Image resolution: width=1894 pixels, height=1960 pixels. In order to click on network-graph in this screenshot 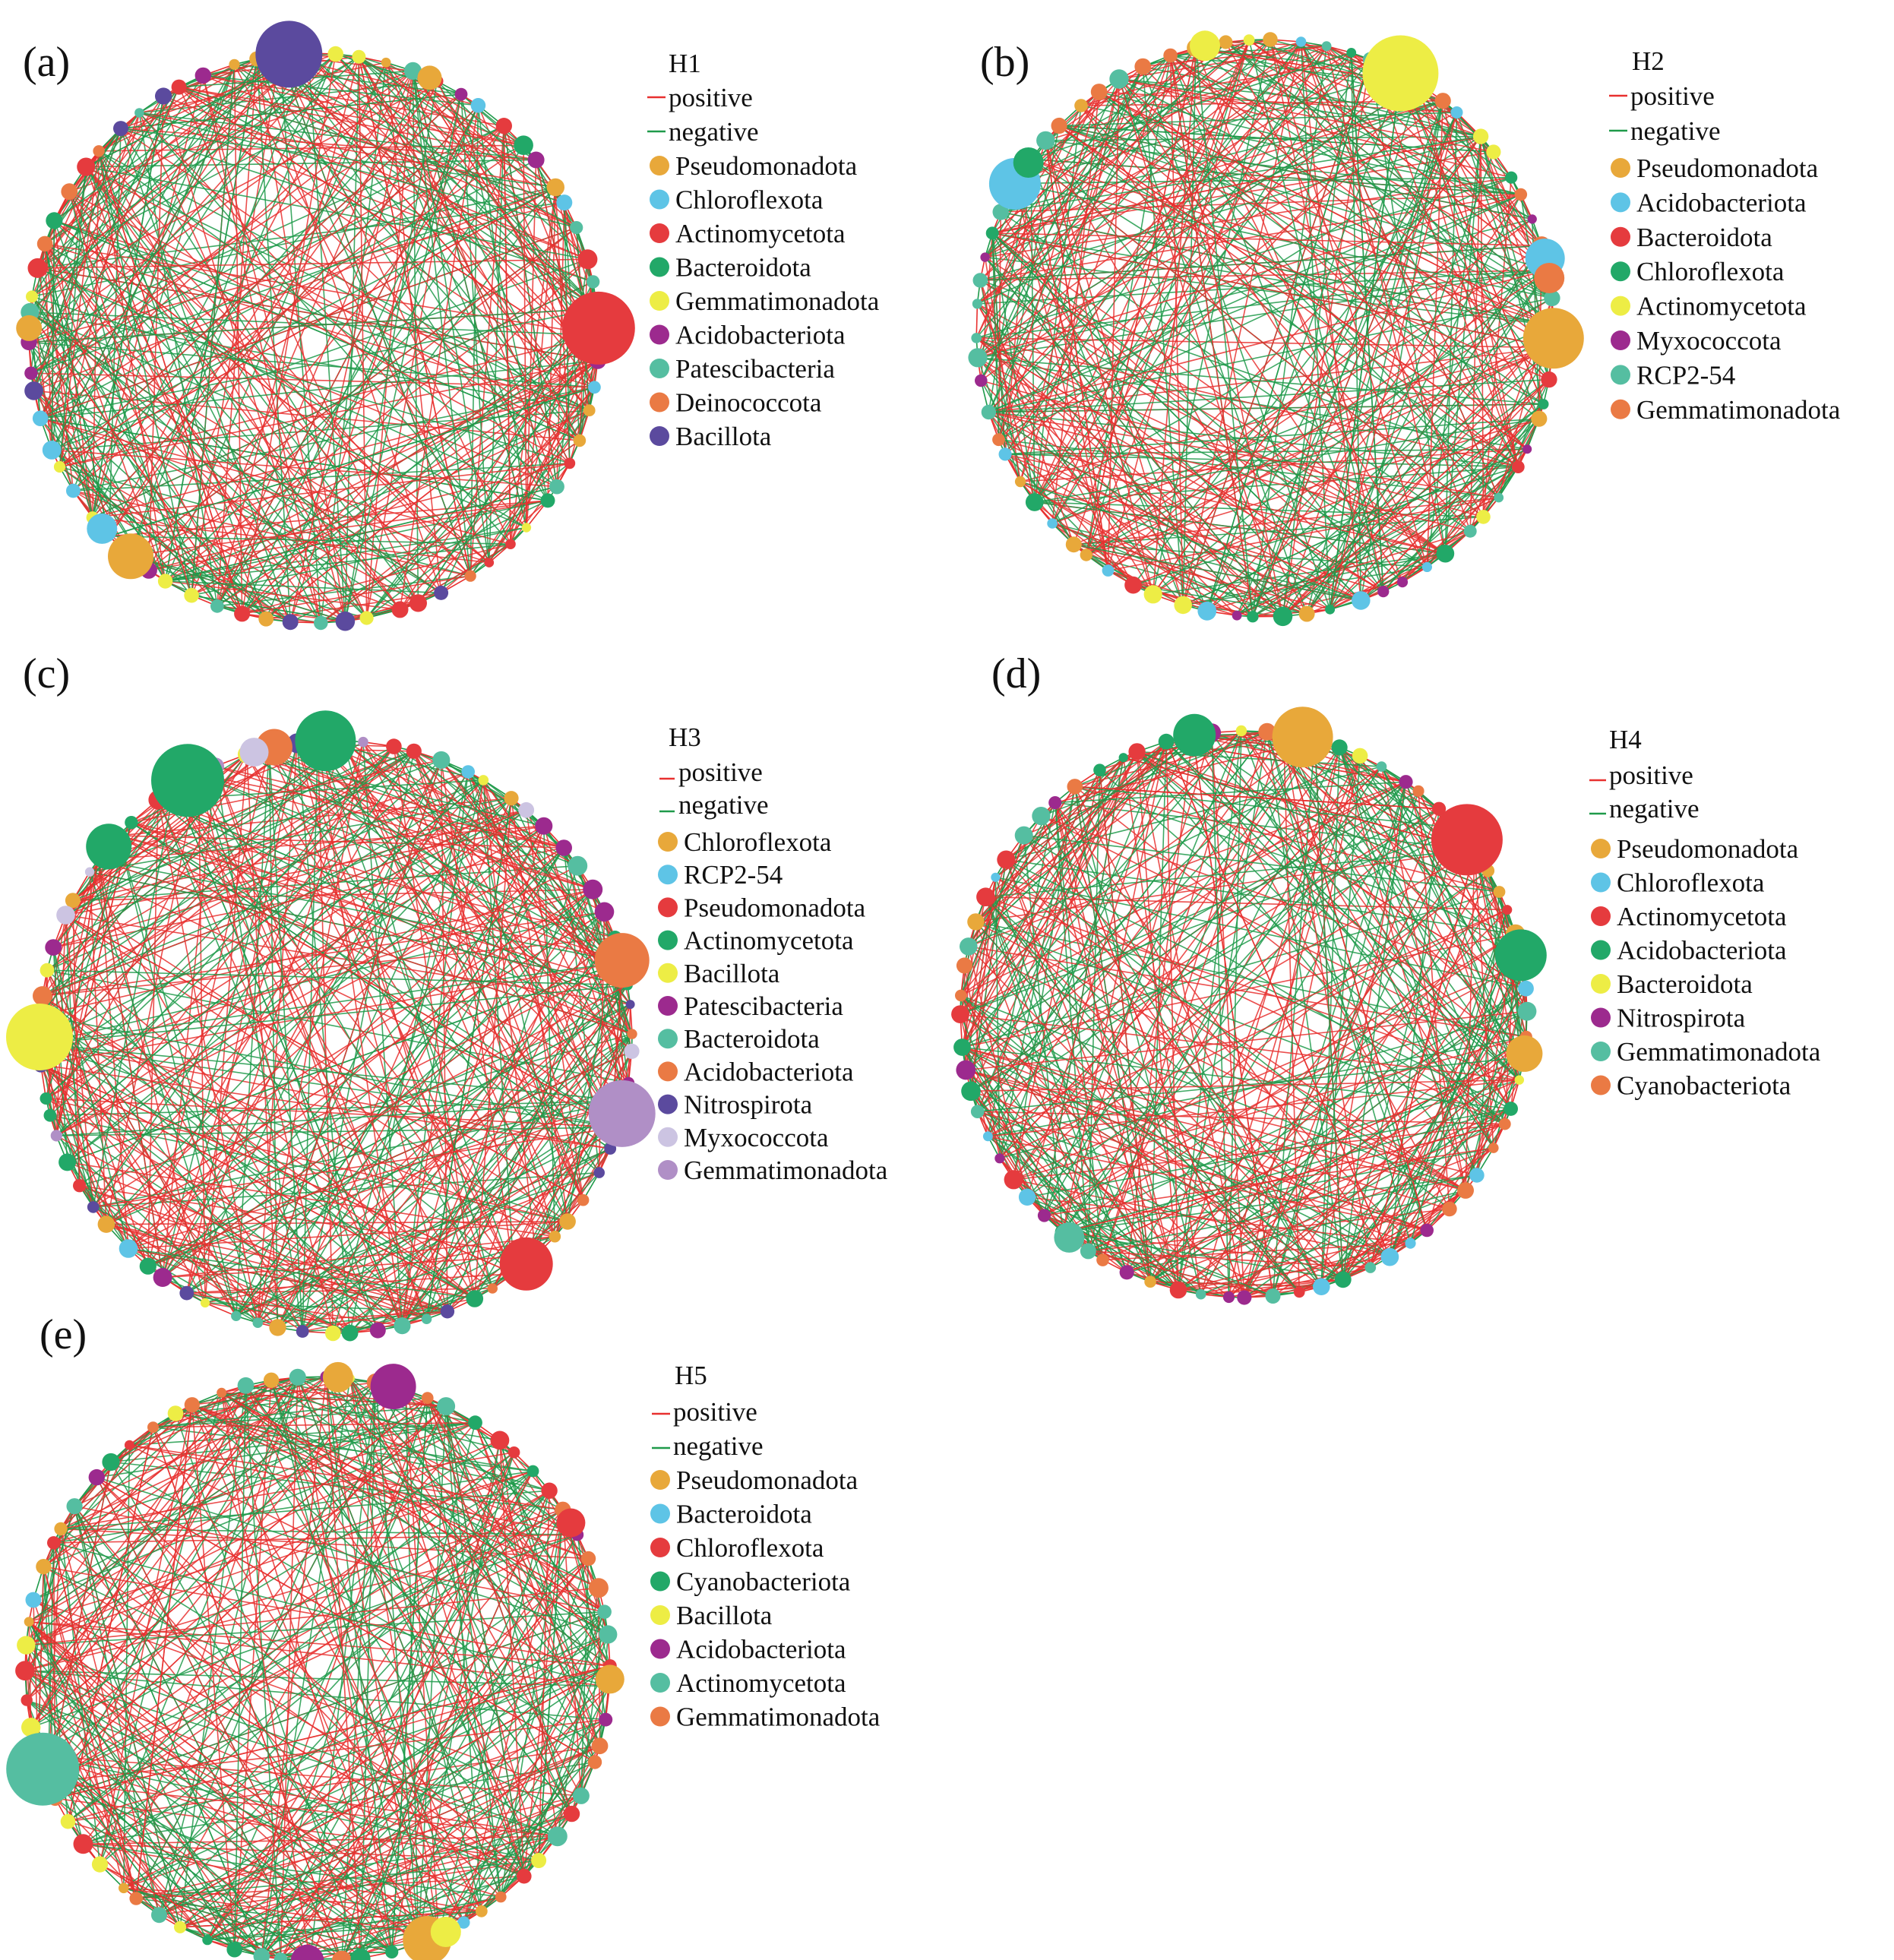, I will do `click(315, 1661)`.